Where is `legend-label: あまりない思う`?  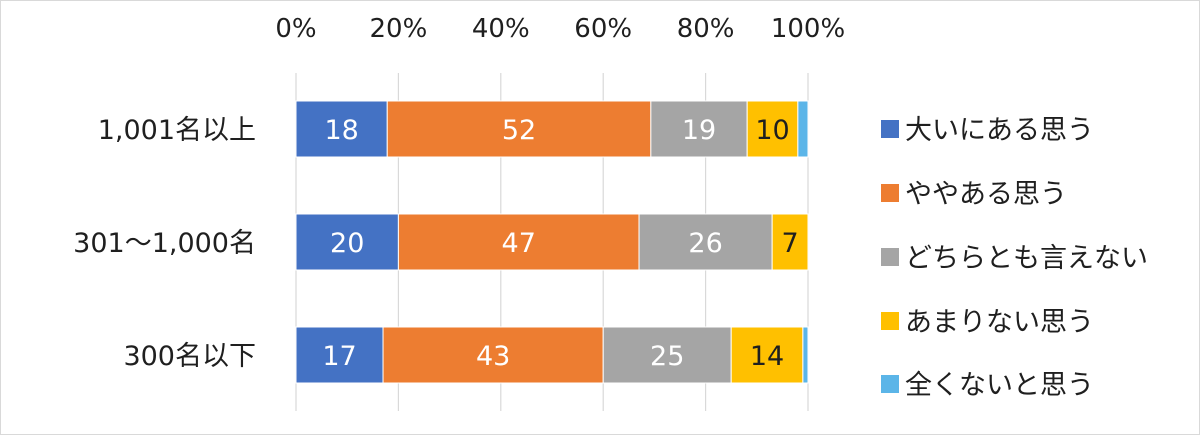 legend-label: あまりない思う is located at coordinates (999, 322).